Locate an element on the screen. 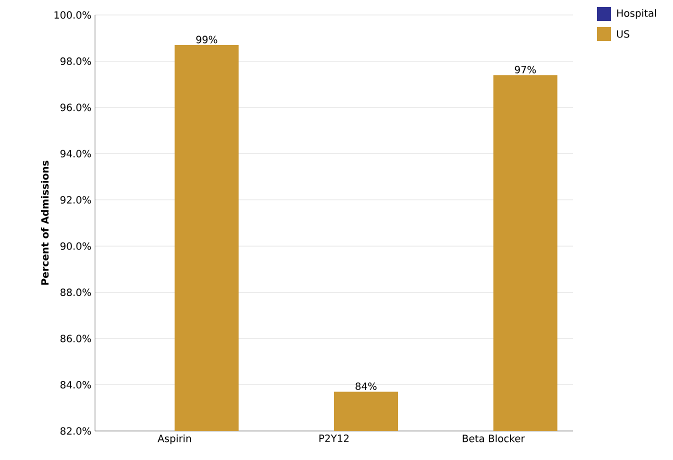 This screenshot has width=673, height=460. y-tick-label: 98.0% is located at coordinates (75, 61).